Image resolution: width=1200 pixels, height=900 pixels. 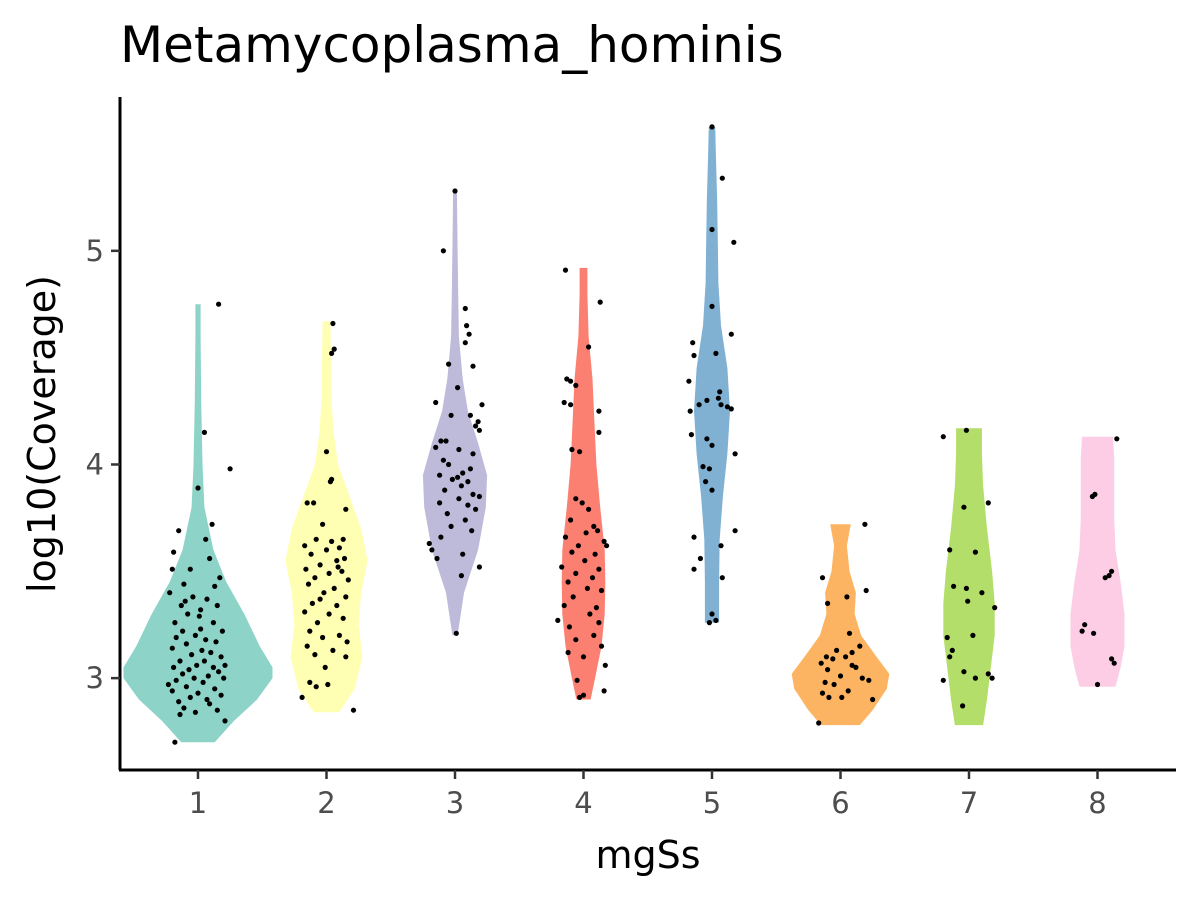 What do you see at coordinates (969, 803) in the screenshot?
I see `x-tick-label: 7` at bounding box center [969, 803].